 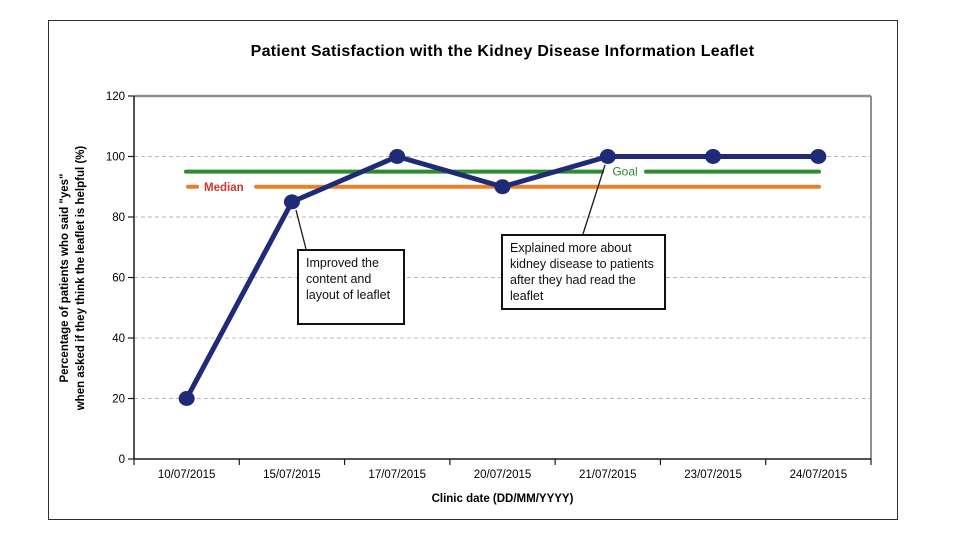 I want to click on x-axis-title: Clinic date (DD/MM/YYYY), so click(x=502, y=499).